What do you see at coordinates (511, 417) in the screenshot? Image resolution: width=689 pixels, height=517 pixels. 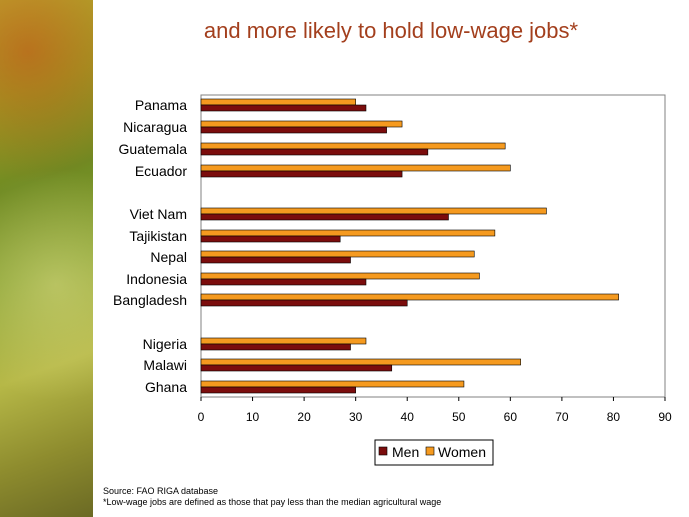 I see `x-tick-label: 60` at bounding box center [511, 417].